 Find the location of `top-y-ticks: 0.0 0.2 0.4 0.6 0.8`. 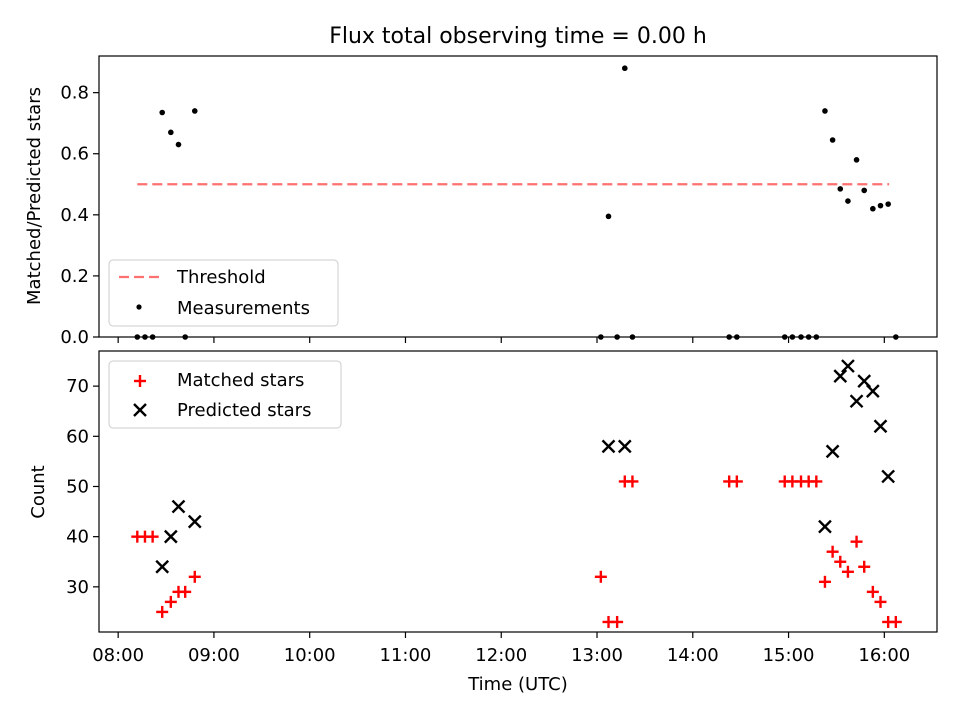

top-y-ticks: 0.0 0.2 0.4 0.6 0.8 is located at coordinates (79, 215).